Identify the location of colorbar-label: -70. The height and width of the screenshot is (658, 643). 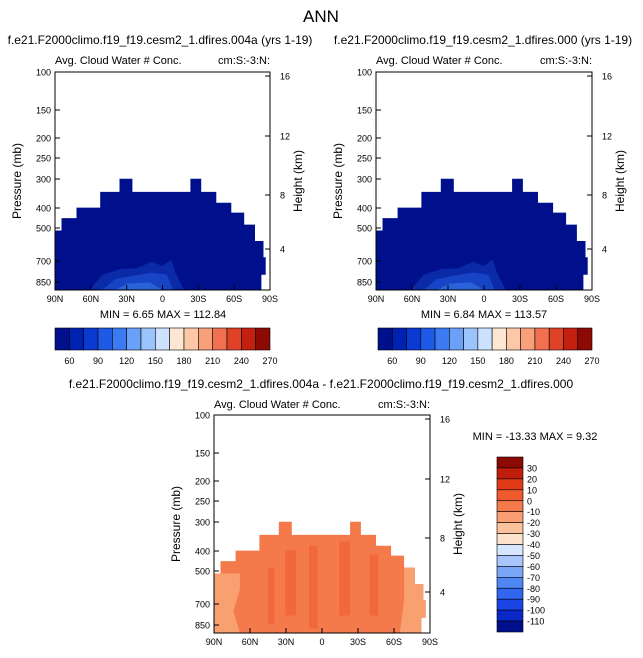
(533, 578).